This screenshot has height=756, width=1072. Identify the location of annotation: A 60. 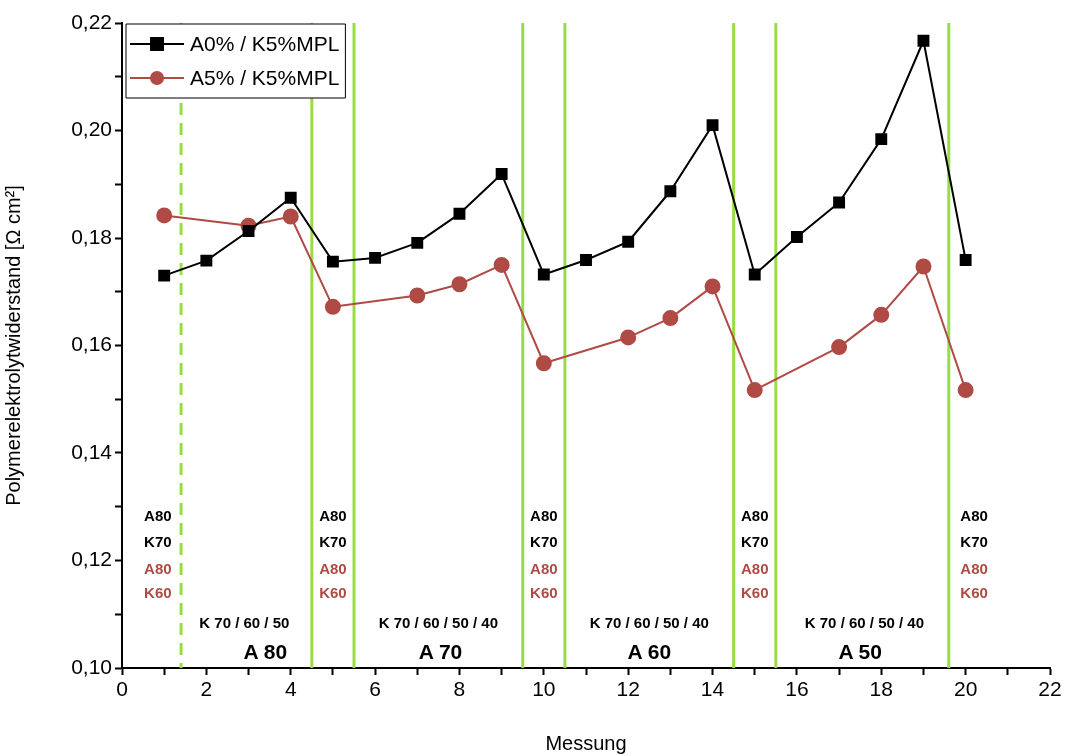
(649, 651).